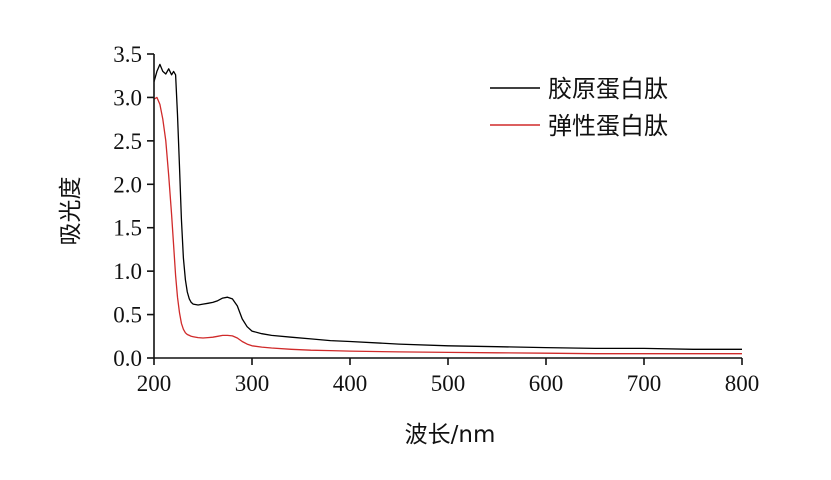 Image resolution: width=831 pixels, height=480 pixels. What do you see at coordinates (127, 54) in the screenshot?
I see `y-tick-label: 3.5` at bounding box center [127, 54].